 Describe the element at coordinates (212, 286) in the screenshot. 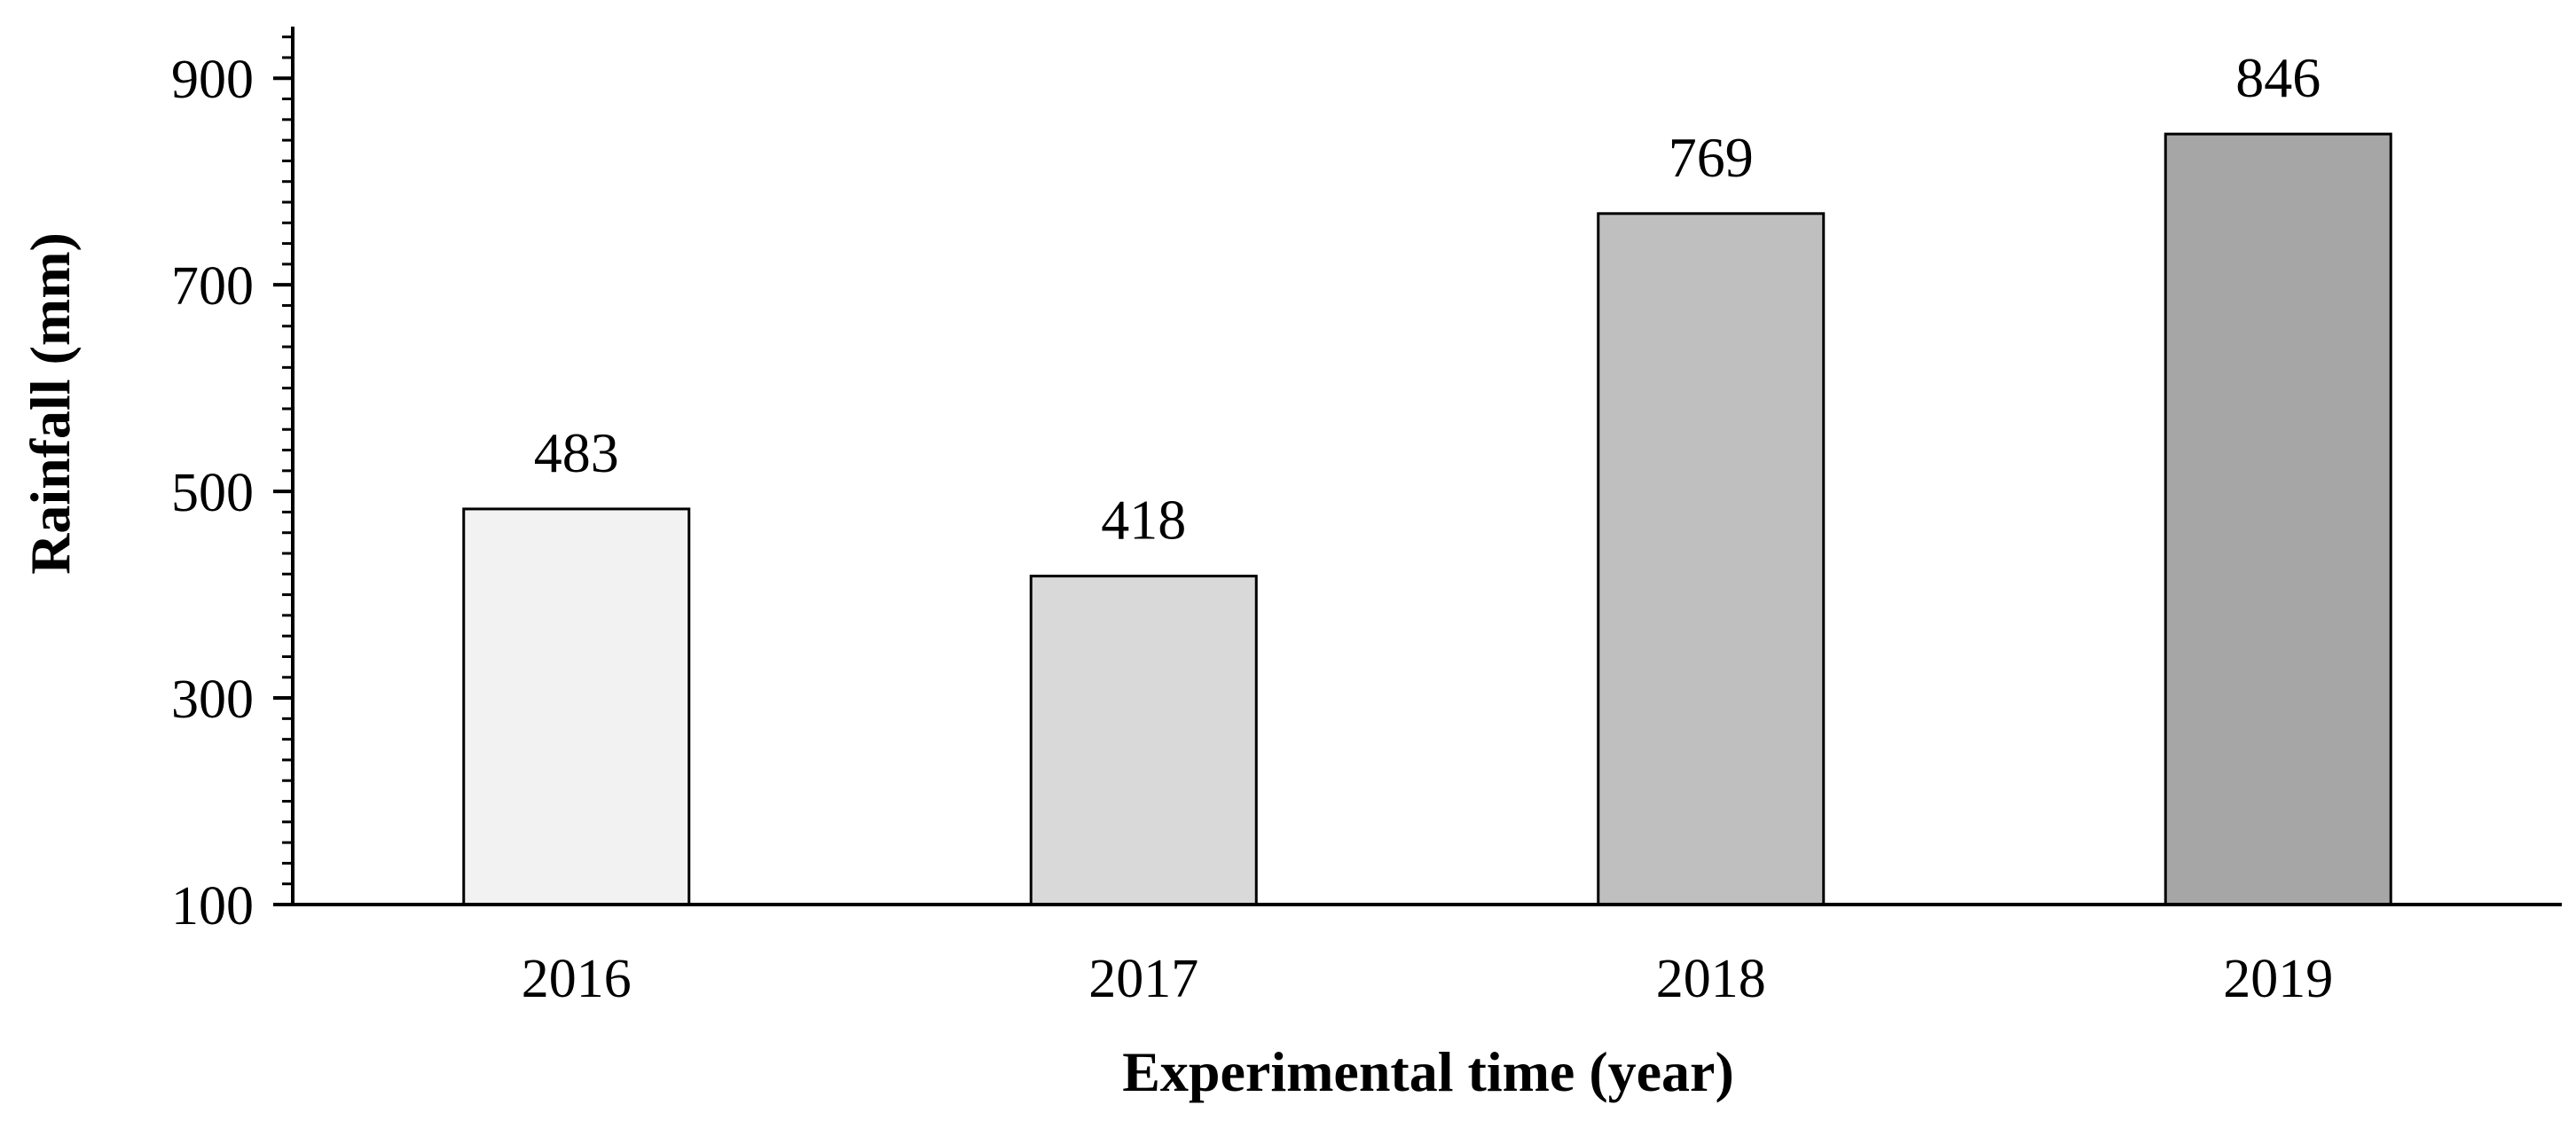

I see `y-tick-label: 700` at that location.